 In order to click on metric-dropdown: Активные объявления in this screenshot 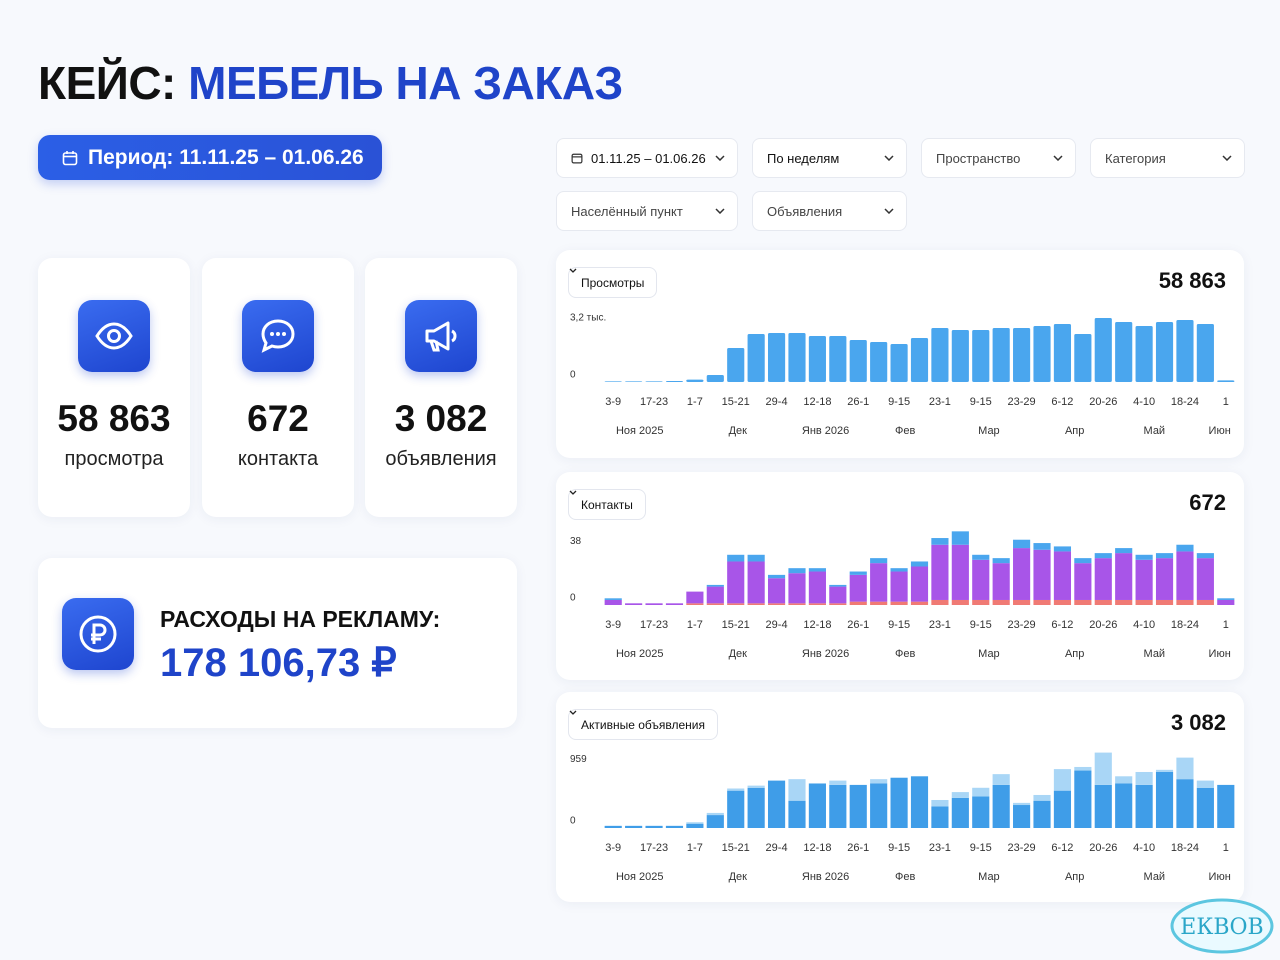, I will do `click(643, 724)`.